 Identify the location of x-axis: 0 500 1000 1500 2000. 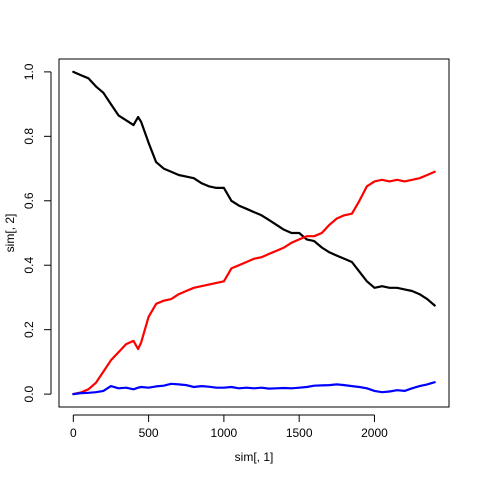
(229, 427).